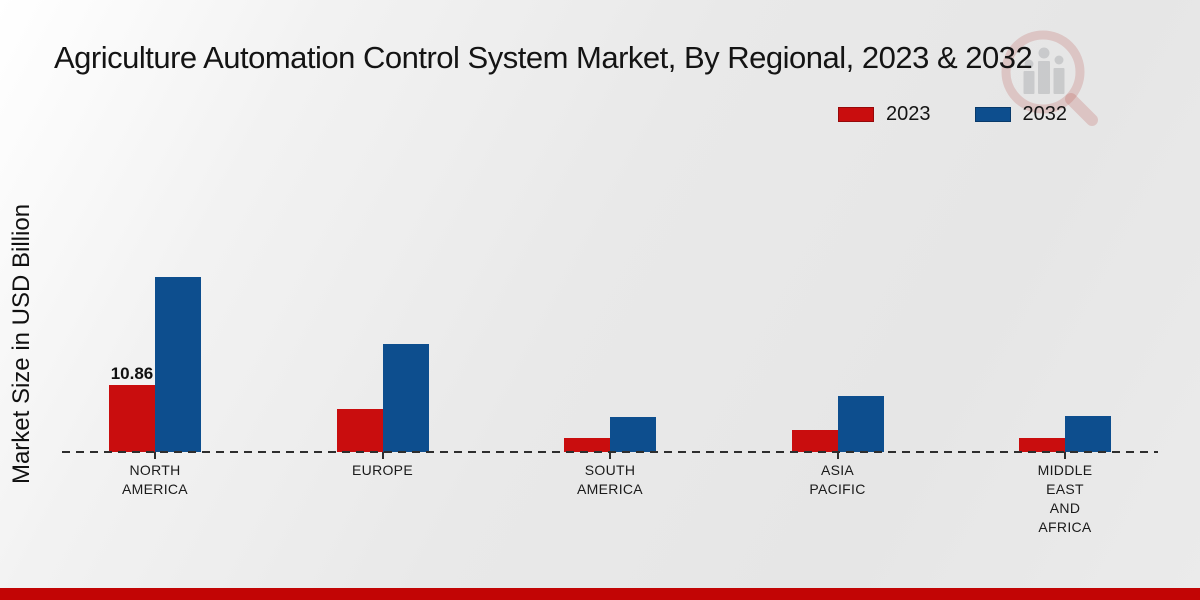  What do you see at coordinates (1065, 455) in the screenshot?
I see `x-axis-tick-middle-east-and-africa` at bounding box center [1065, 455].